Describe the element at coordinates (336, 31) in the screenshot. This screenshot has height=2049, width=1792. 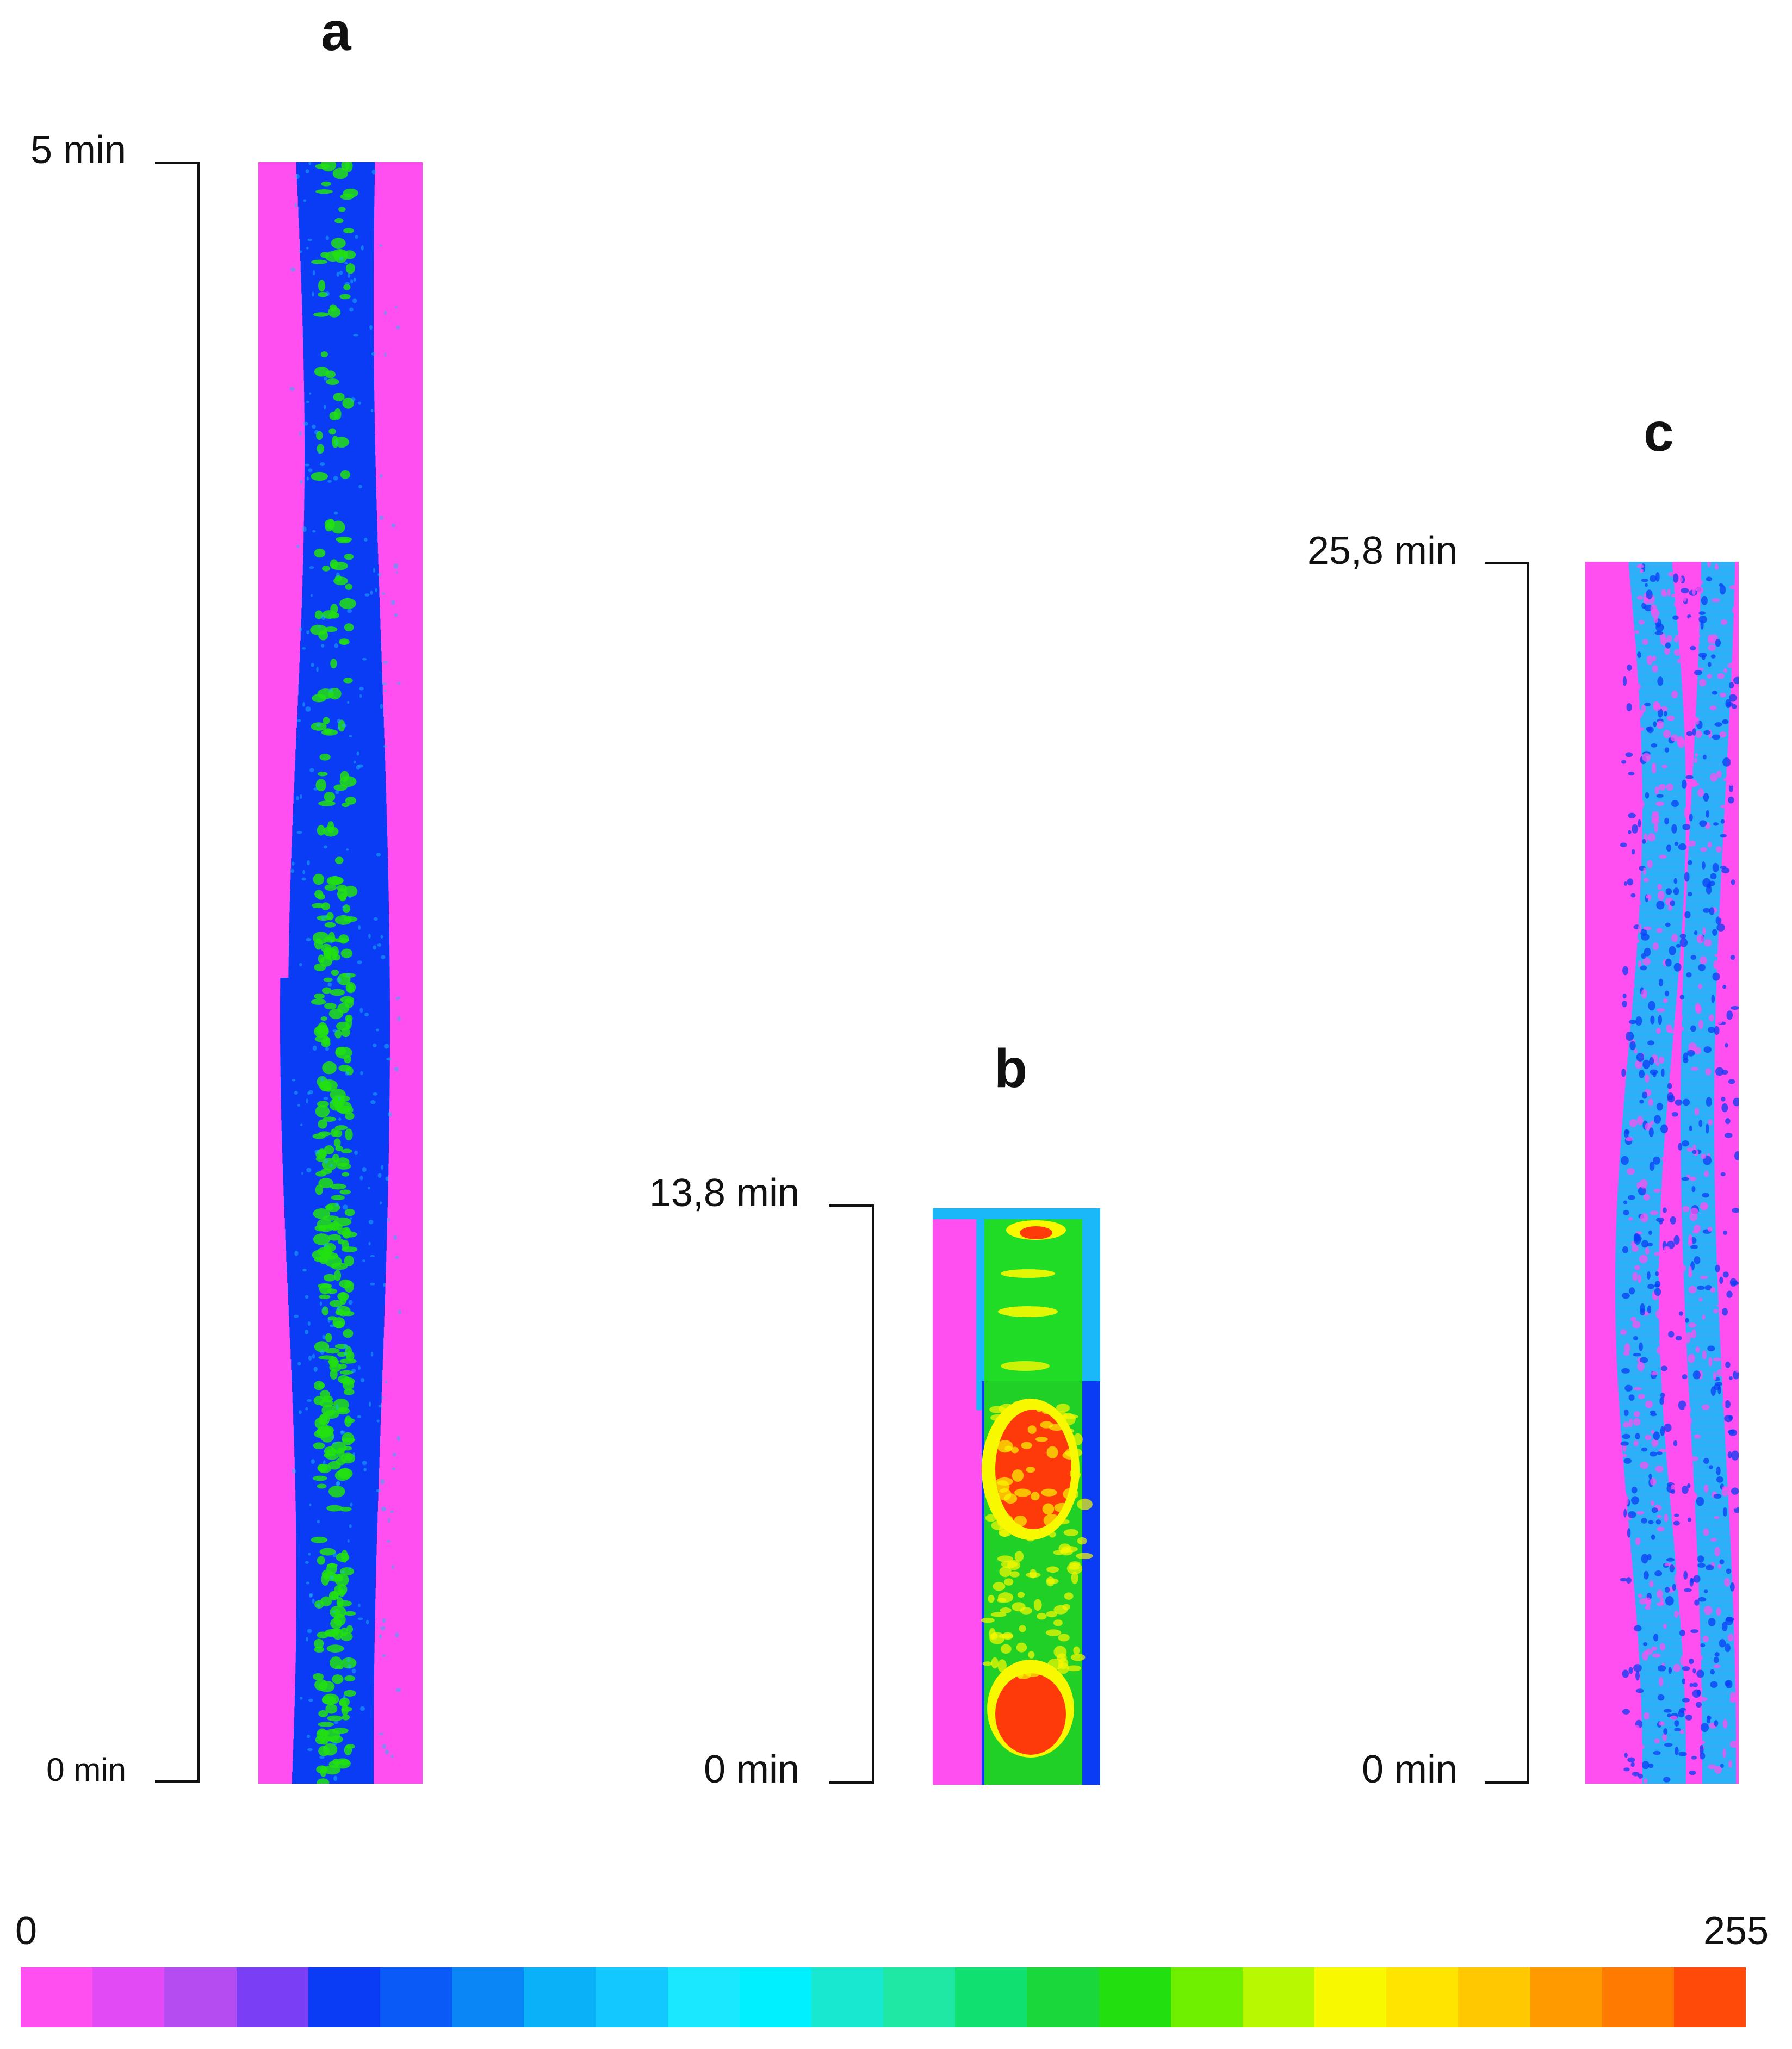
I see `panel-a-label: a` at that location.